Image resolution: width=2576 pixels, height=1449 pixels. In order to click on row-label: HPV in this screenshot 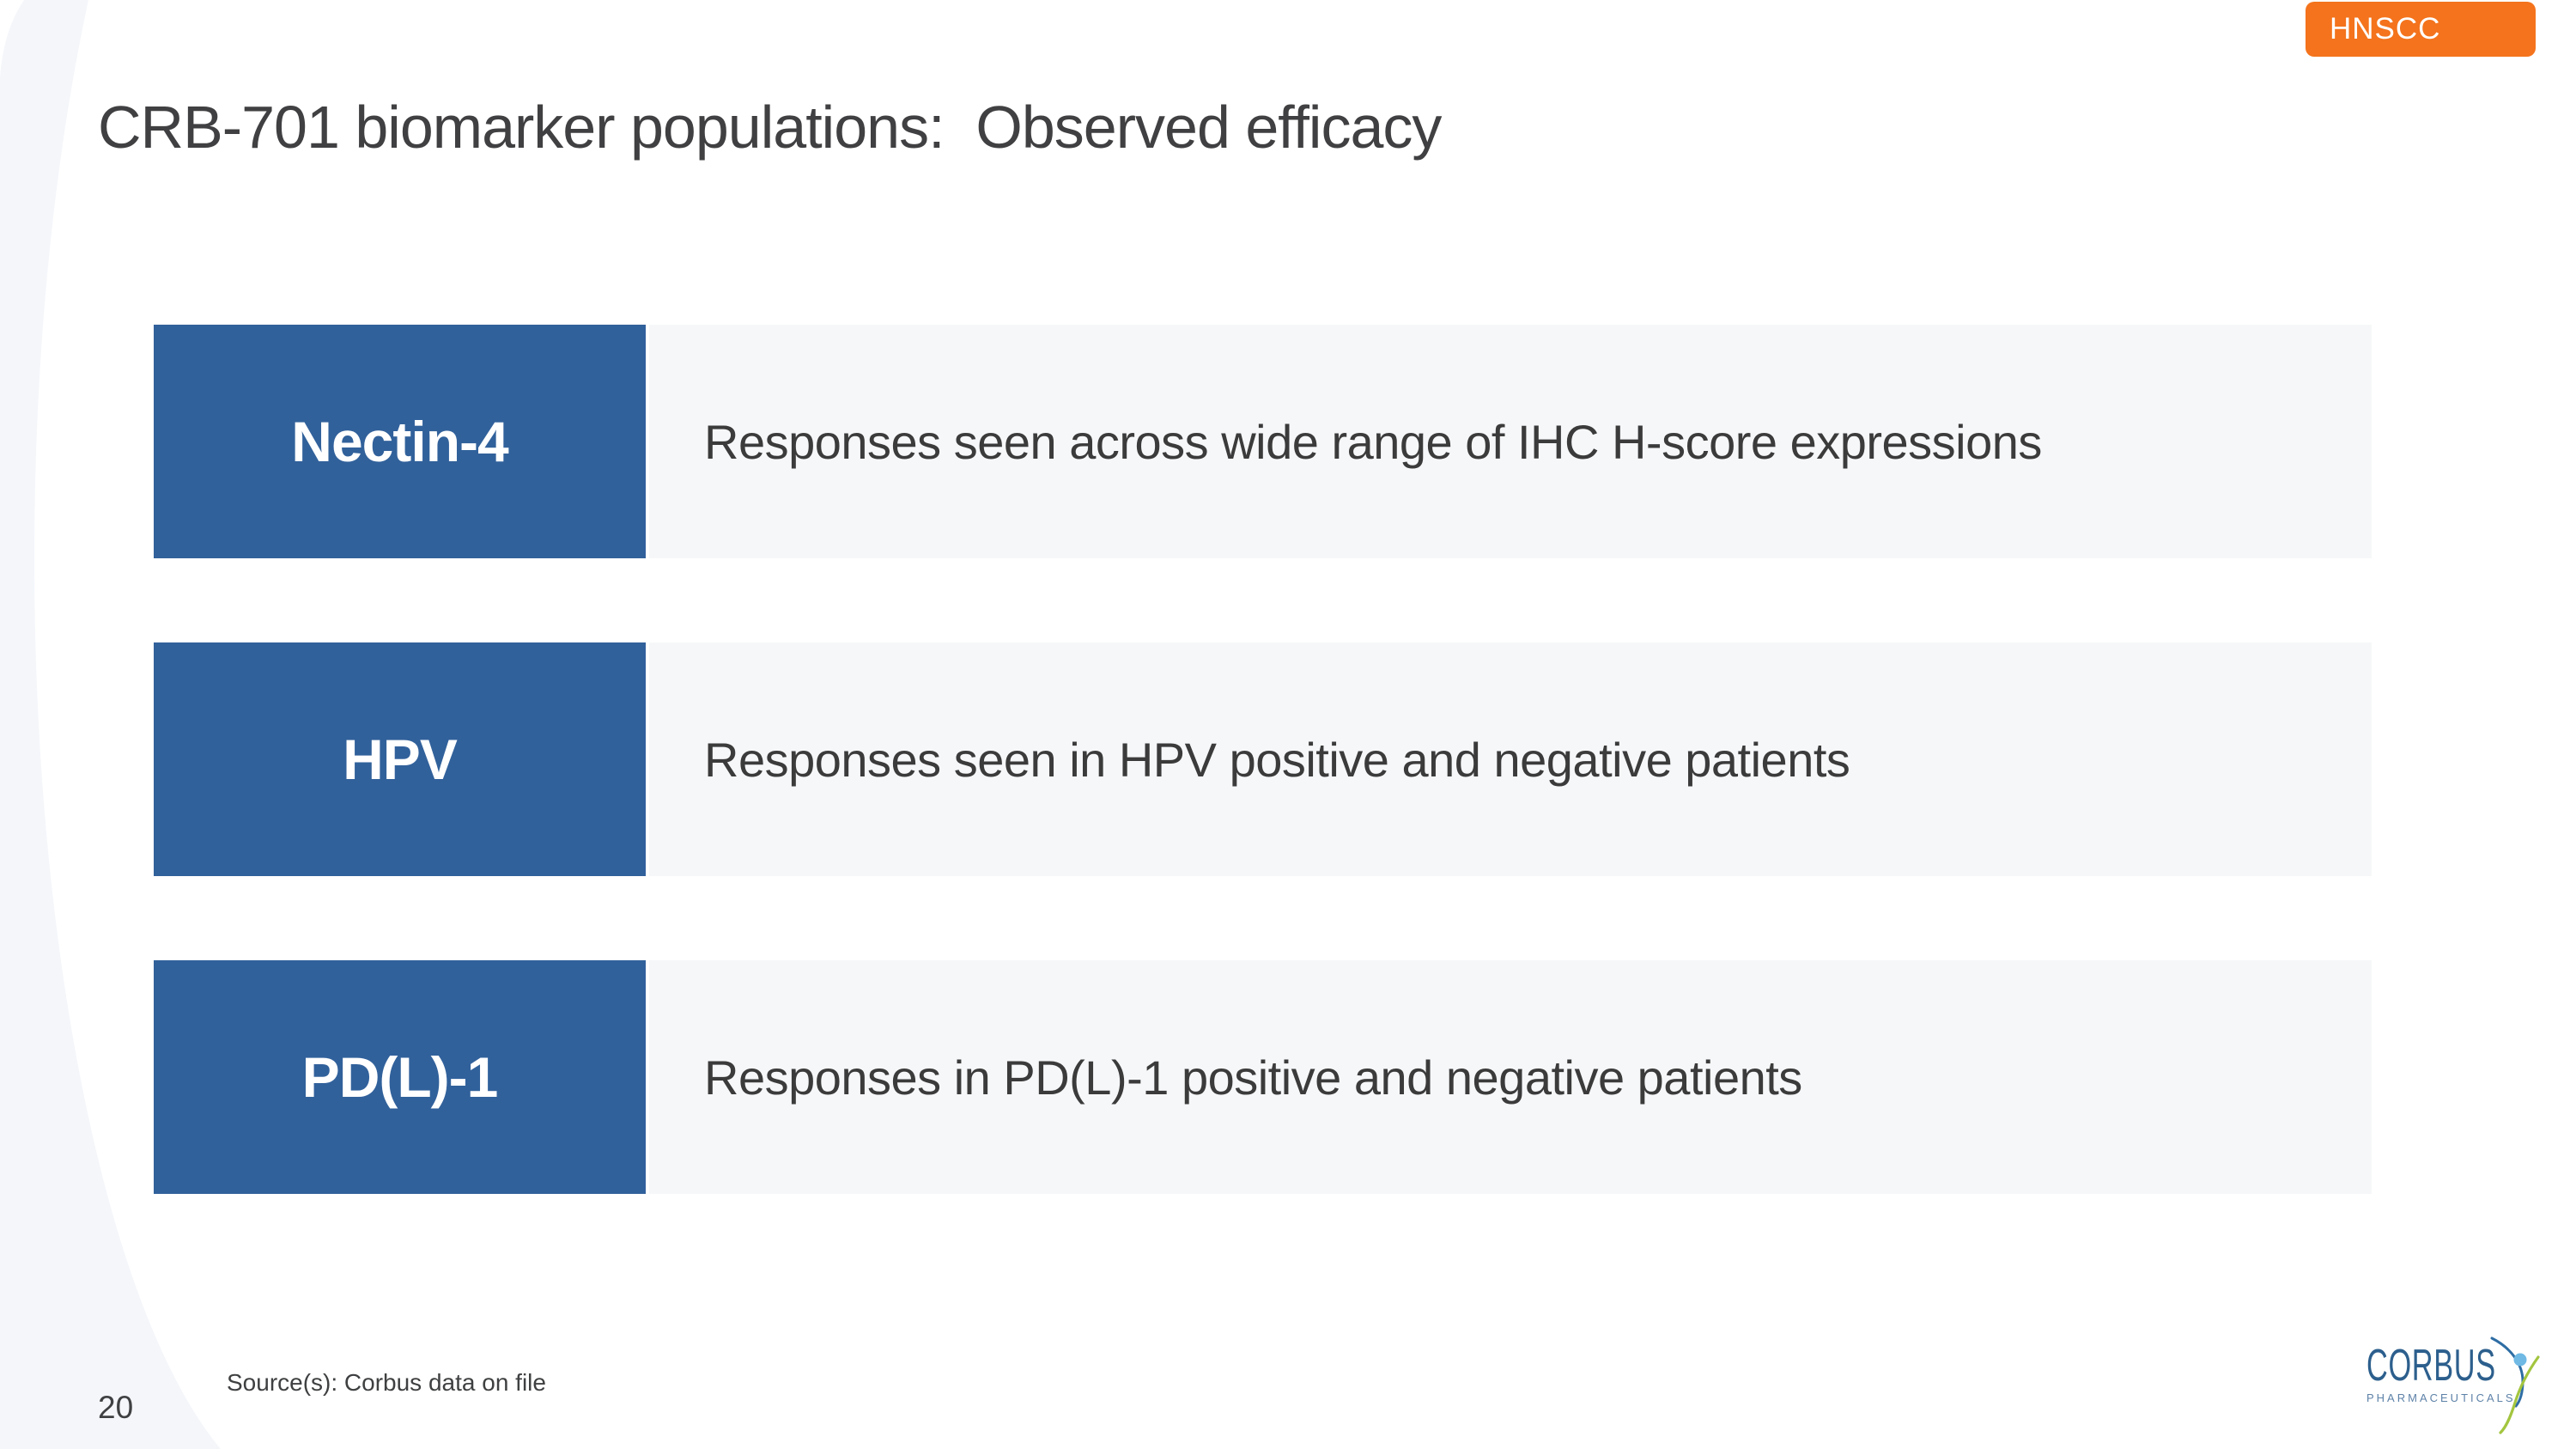, I will do `click(400, 759)`.